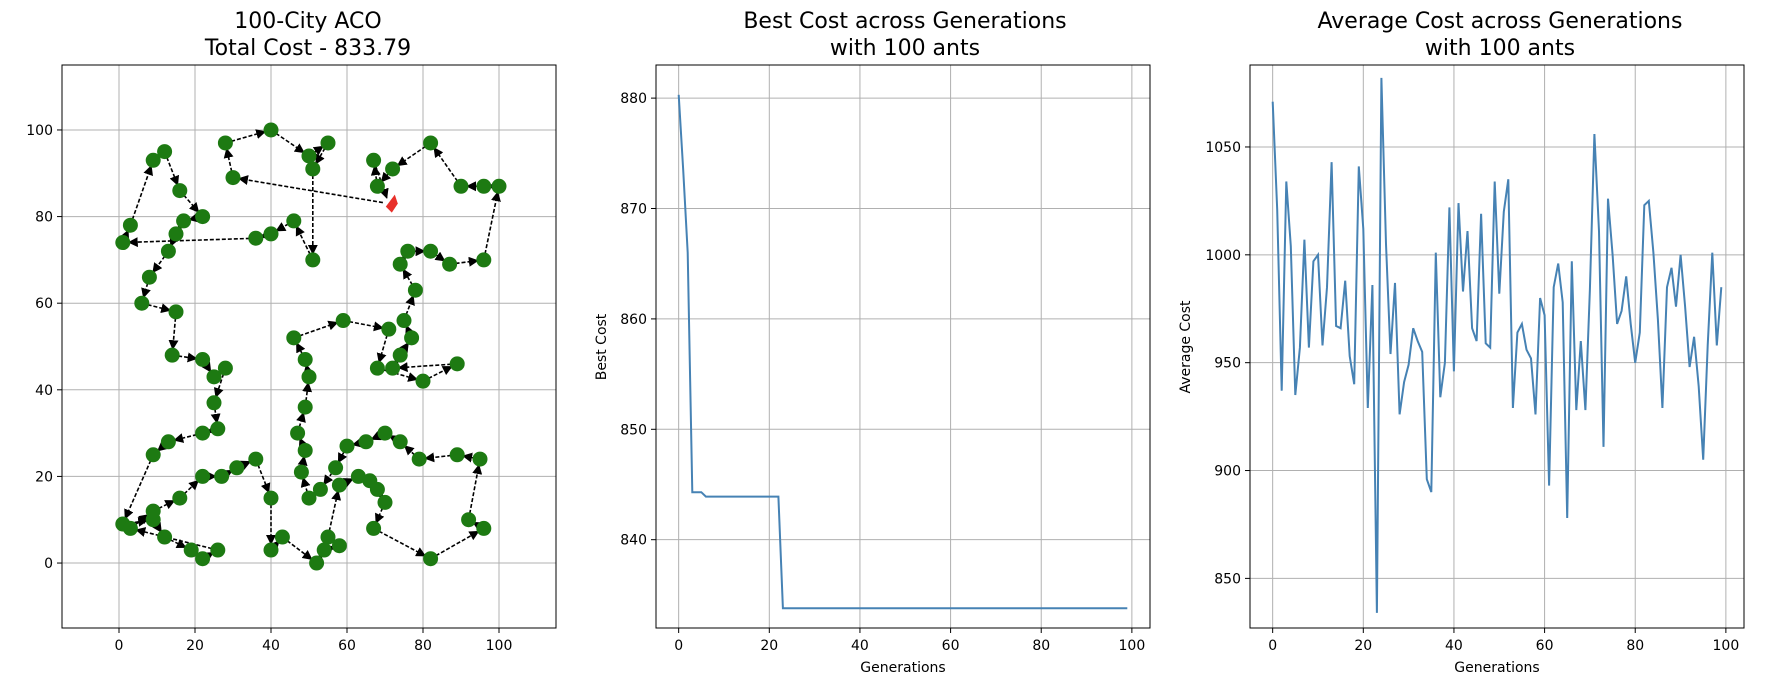 This screenshot has height=688, width=1768. Describe the element at coordinates (1223, 256) in the screenshot. I see `average-cost-ytick-label: 1000` at that location.